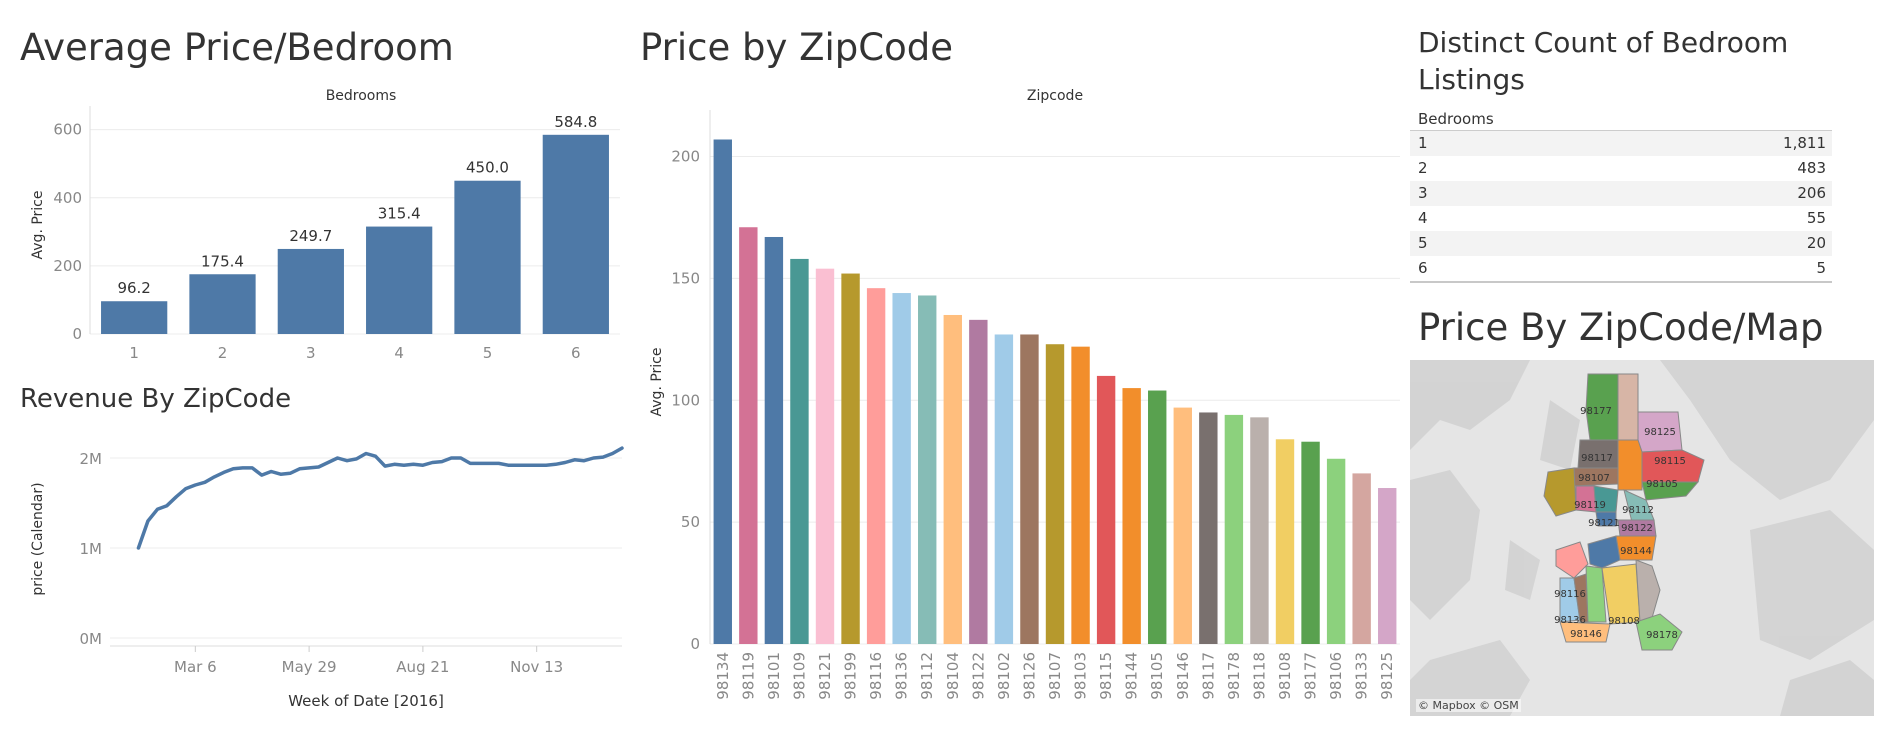 The width and height of the screenshot is (1880, 730). I want to click on bedroom-cell: 5, so click(1423, 243).